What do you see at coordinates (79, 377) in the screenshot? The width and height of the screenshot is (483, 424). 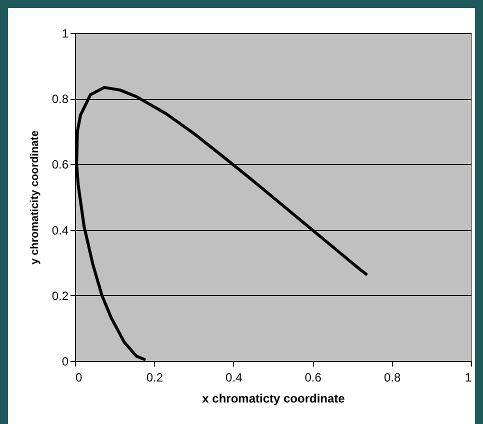 I see `x-tick-label: 0` at bounding box center [79, 377].